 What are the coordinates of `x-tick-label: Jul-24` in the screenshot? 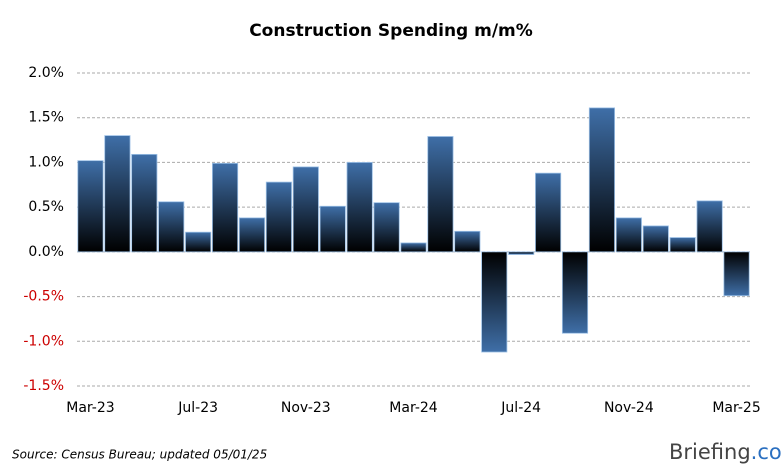 It's located at (520, 408).